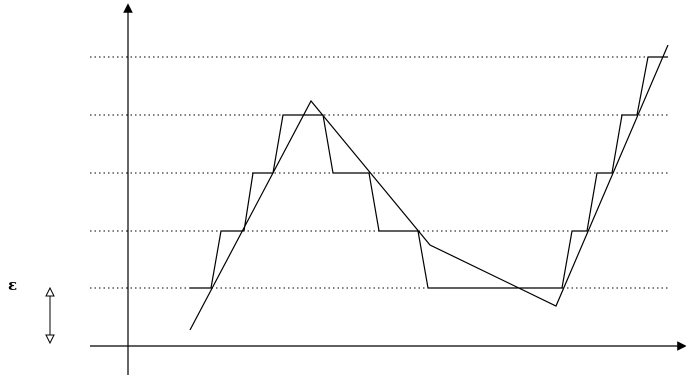 The height and width of the screenshot is (380, 686). What do you see at coordinates (50, 315) in the screenshot?
I see `epsilon-double-arrow-icon` at bounding box center [50, 315].